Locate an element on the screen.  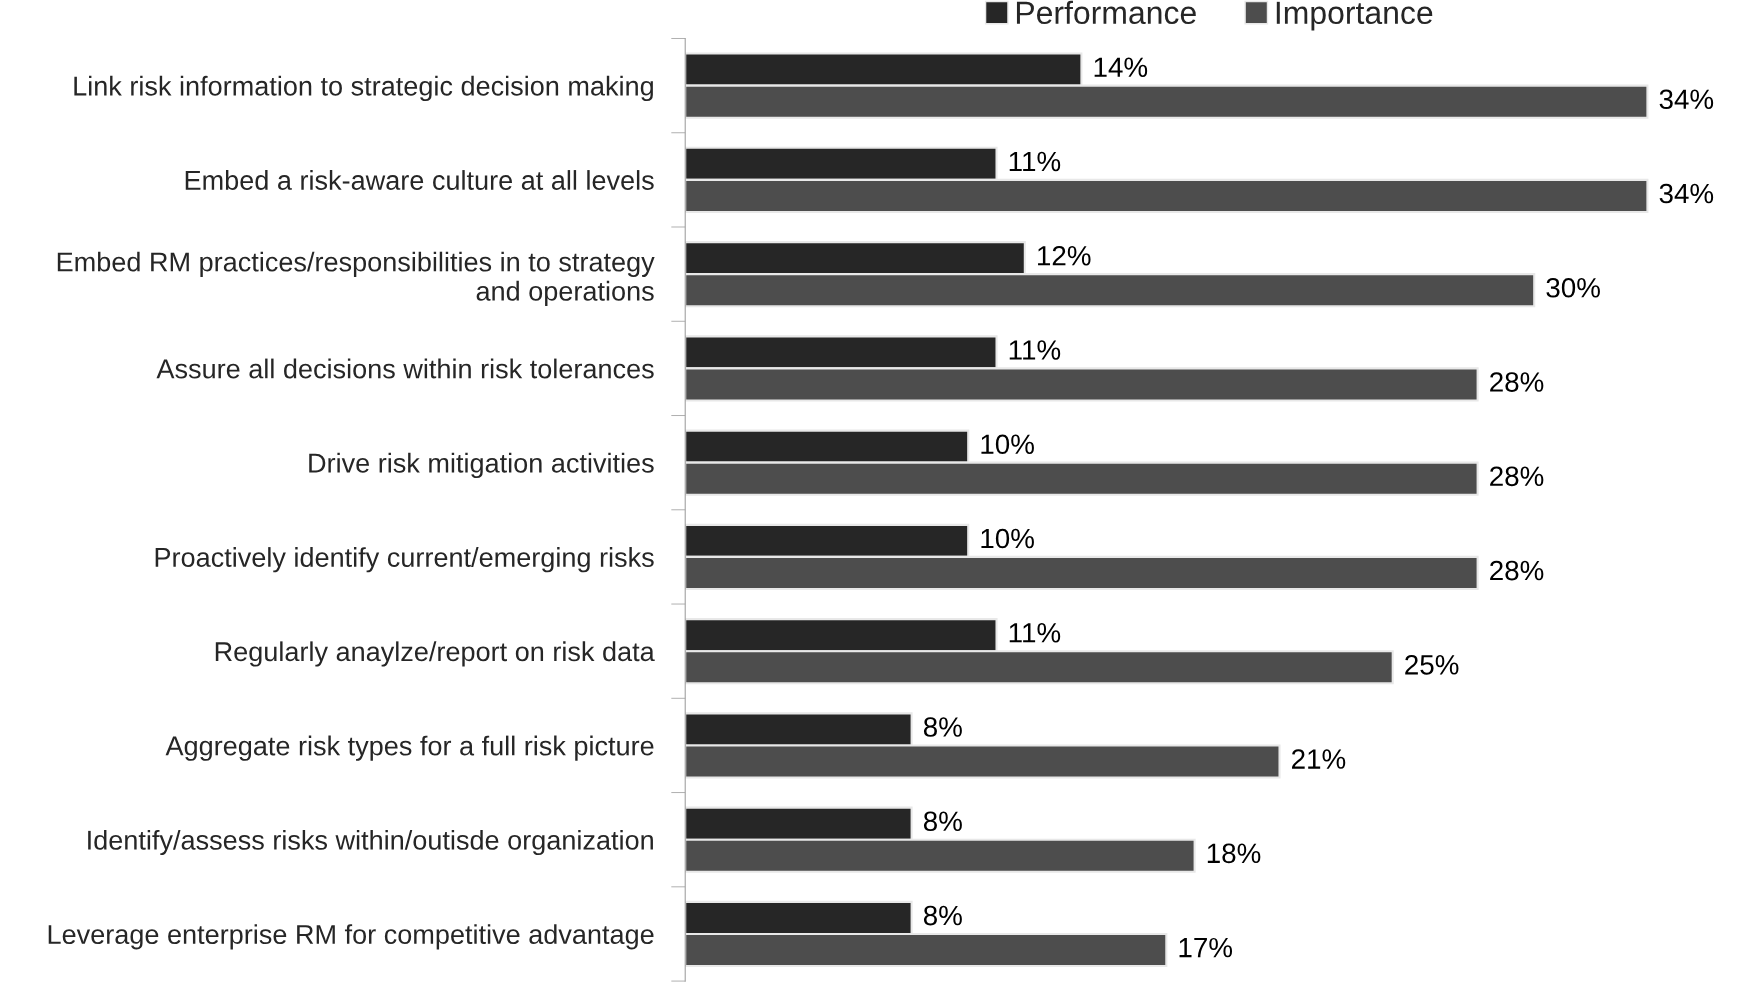
y-tick-label: Regularly anaylze/report on risk data is located at coordinates (435, 654).